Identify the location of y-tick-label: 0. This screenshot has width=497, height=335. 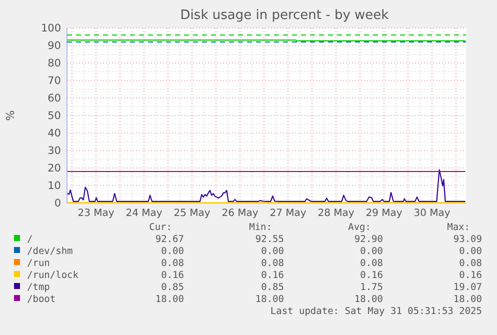
(57, 203).